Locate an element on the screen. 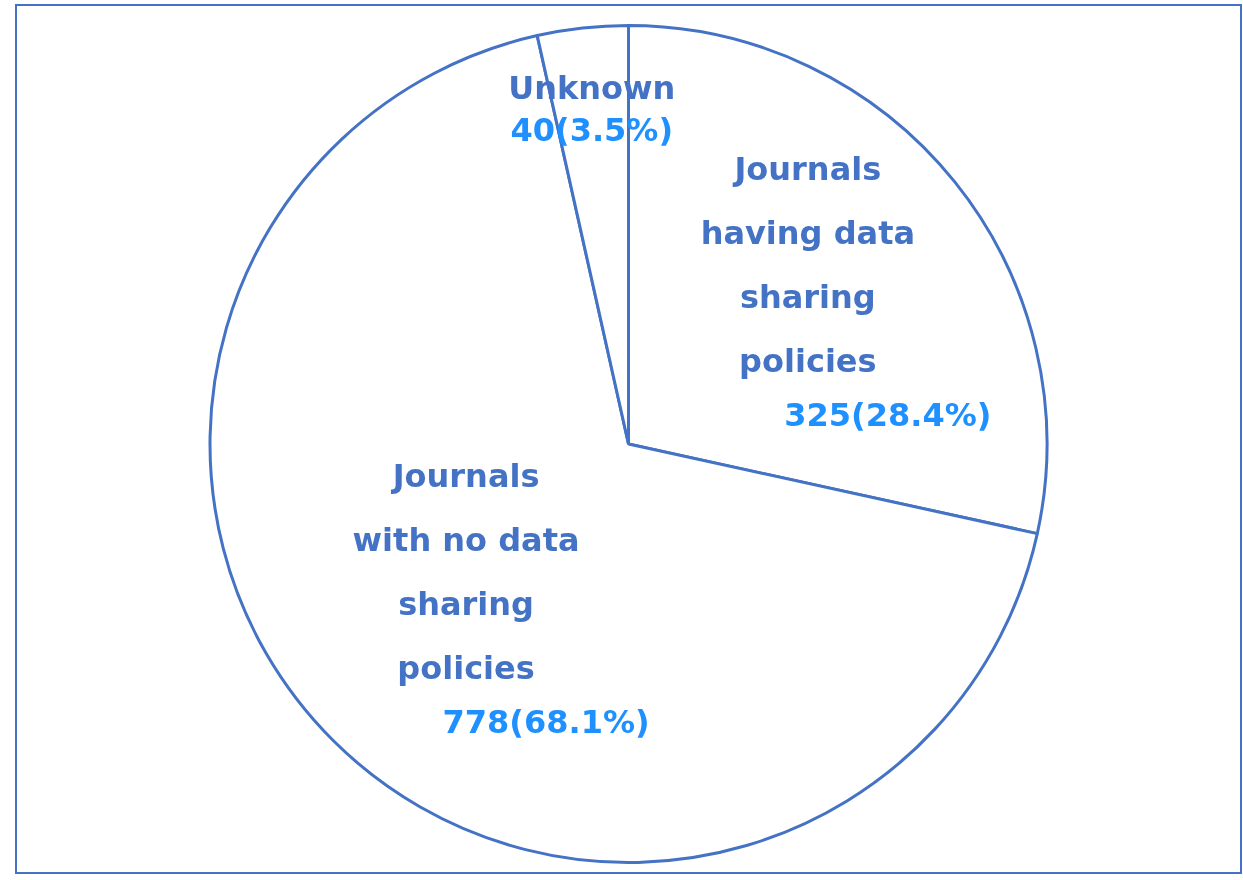  data-label: 778(68.1%) is located at coordinates (546, 722).